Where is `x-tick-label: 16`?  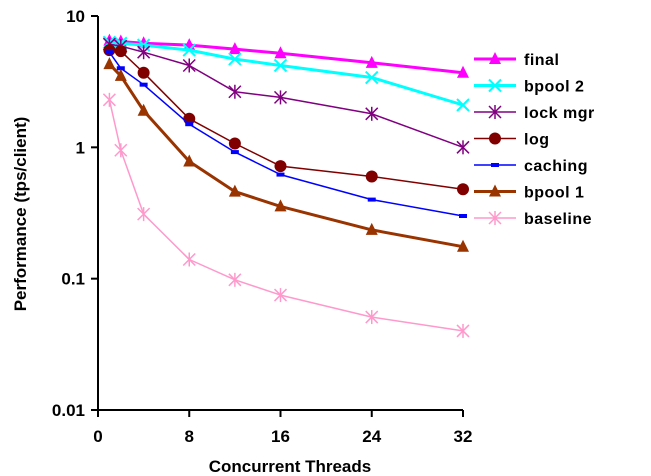 x-tick-label: 16 is located at coordinates (280, 436).